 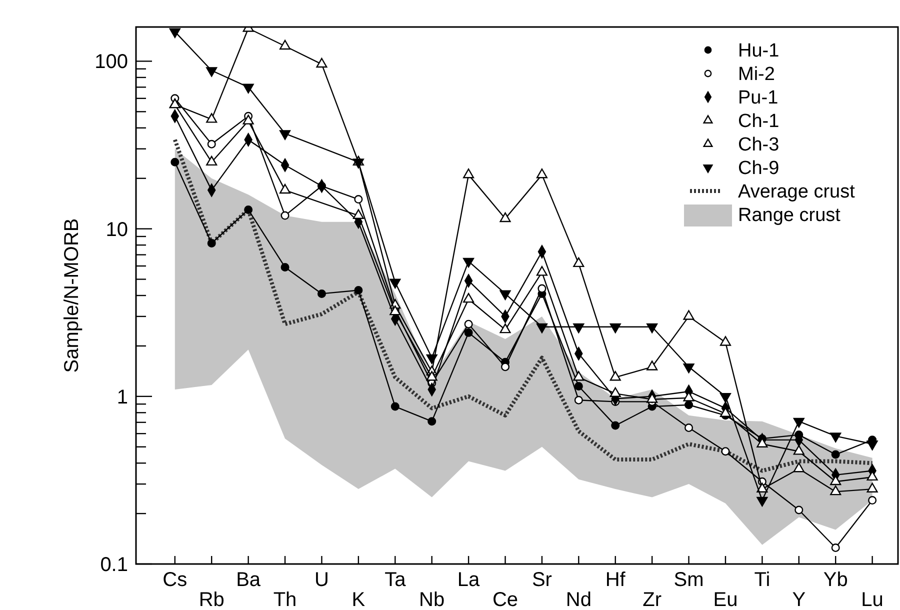 What do you see at coordinates (797, 192) in the screenshot?
I see `legend-label: Average crust` at bounding box center [797, 192].